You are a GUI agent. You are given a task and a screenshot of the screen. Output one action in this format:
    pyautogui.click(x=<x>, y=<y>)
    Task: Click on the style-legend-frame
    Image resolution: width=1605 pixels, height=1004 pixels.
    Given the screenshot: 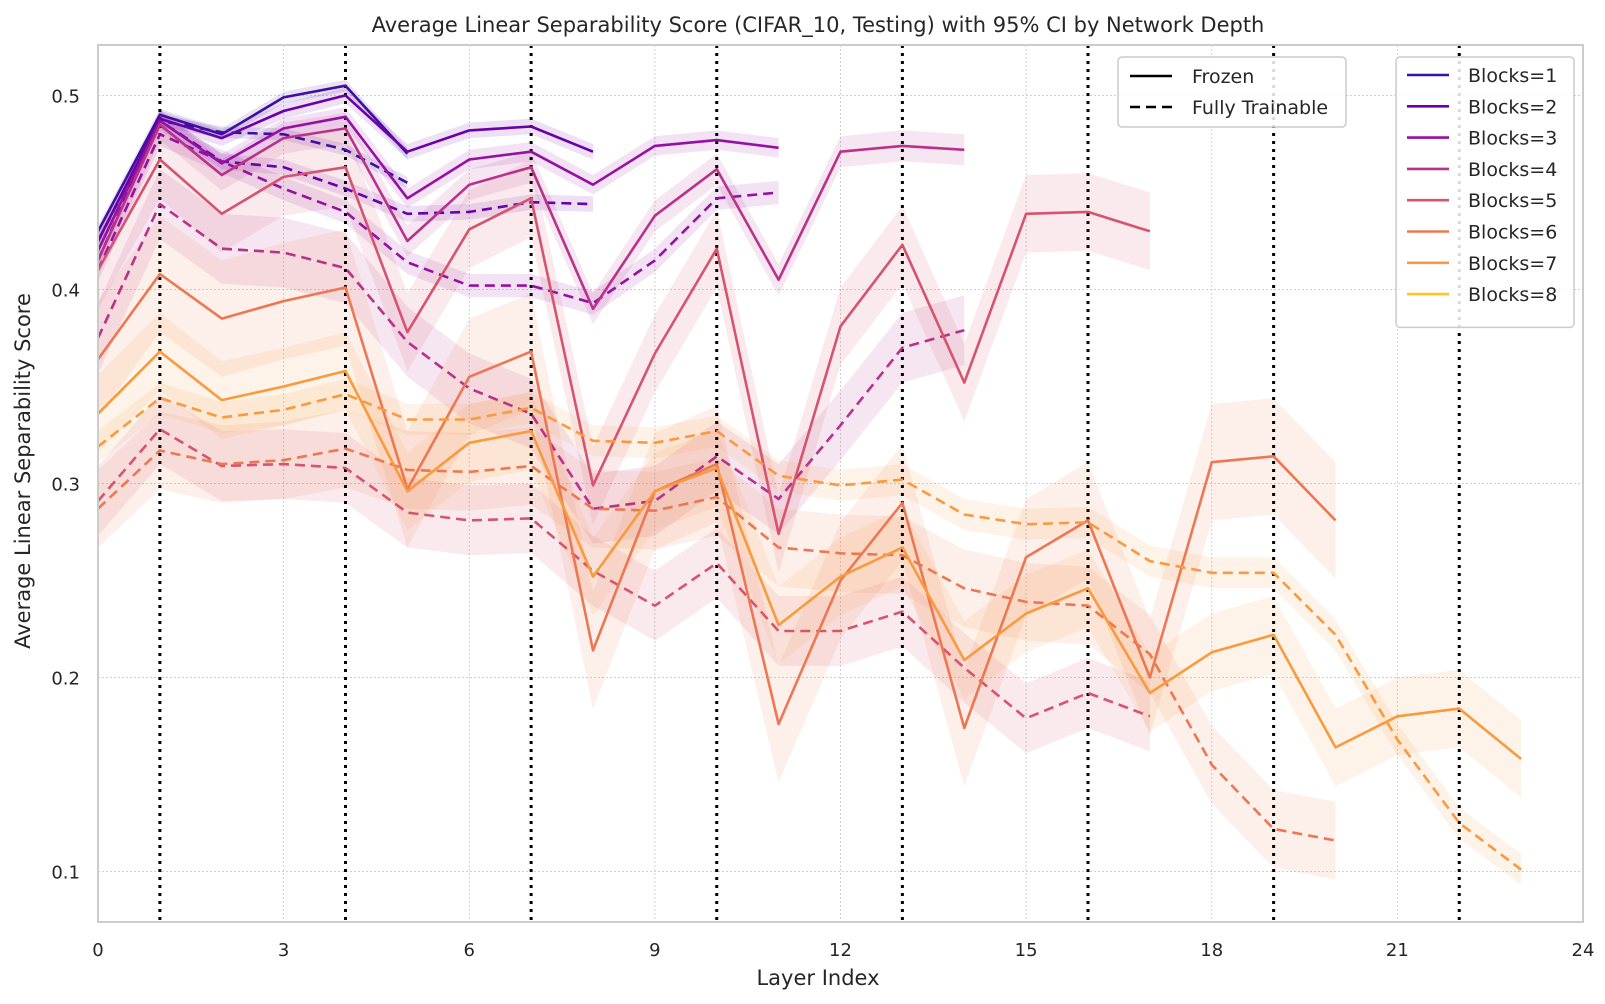 What is the action you would take?
    pyautogui.click(x=1232, y=92)
    